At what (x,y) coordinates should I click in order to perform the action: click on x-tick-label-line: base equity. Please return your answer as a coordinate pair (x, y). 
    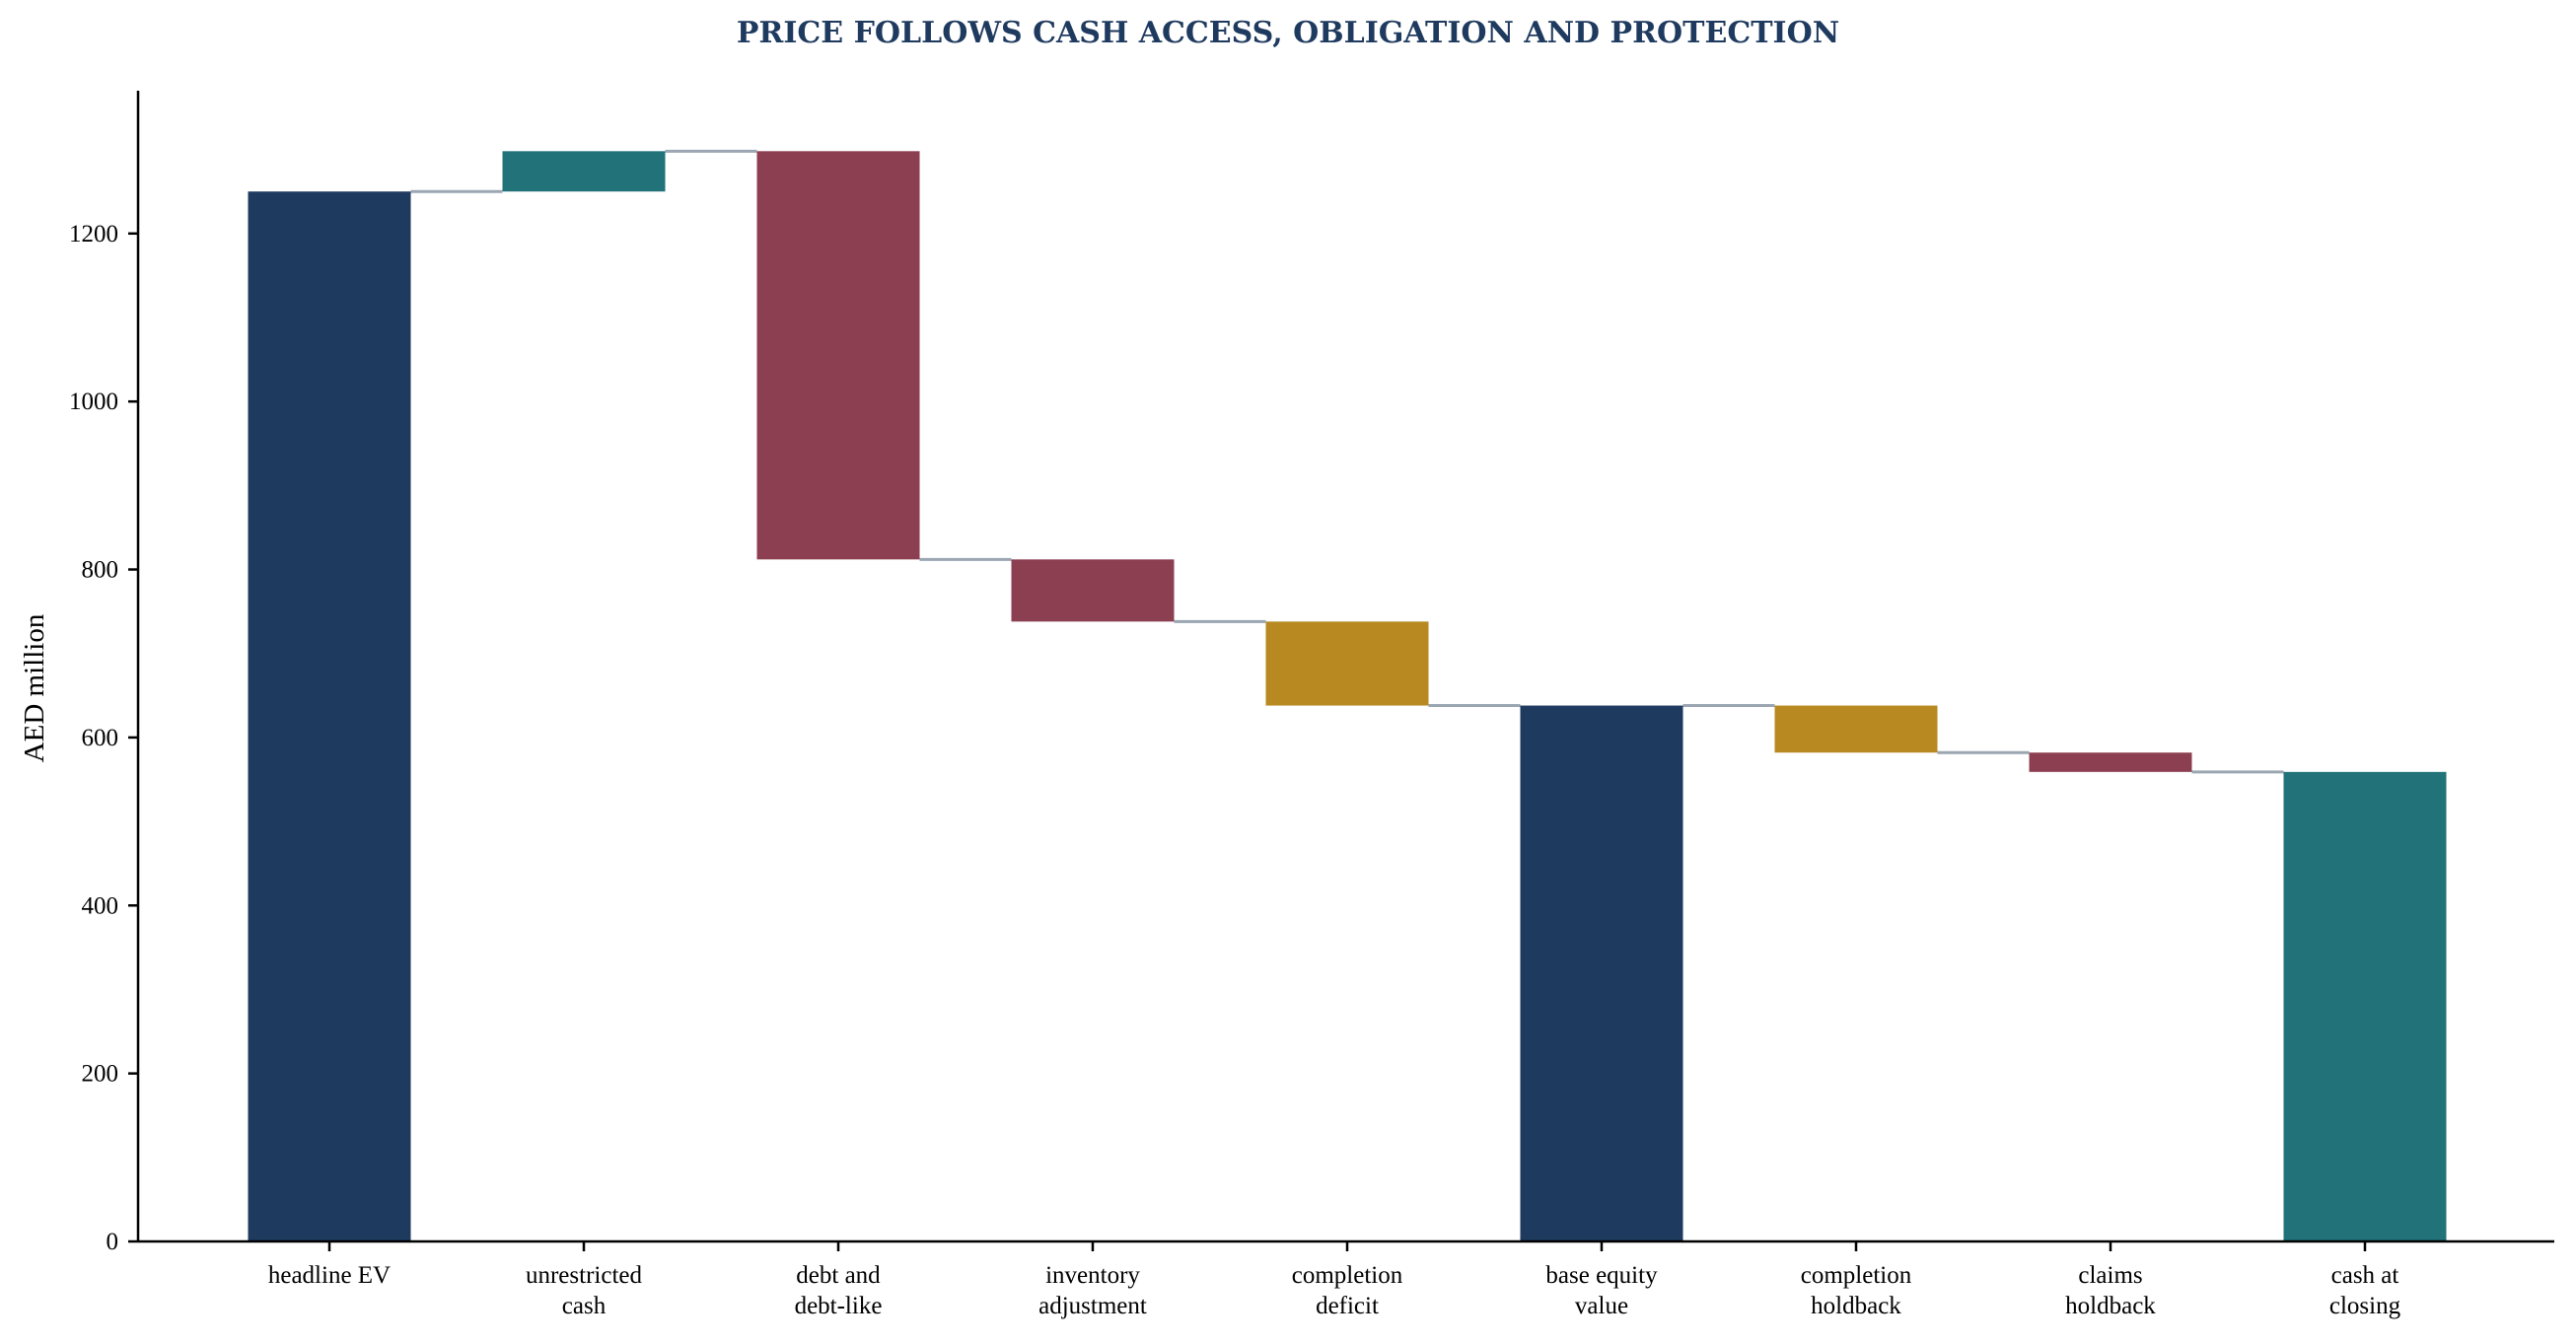
    Looking at the image, I should click on (1601, 1275).